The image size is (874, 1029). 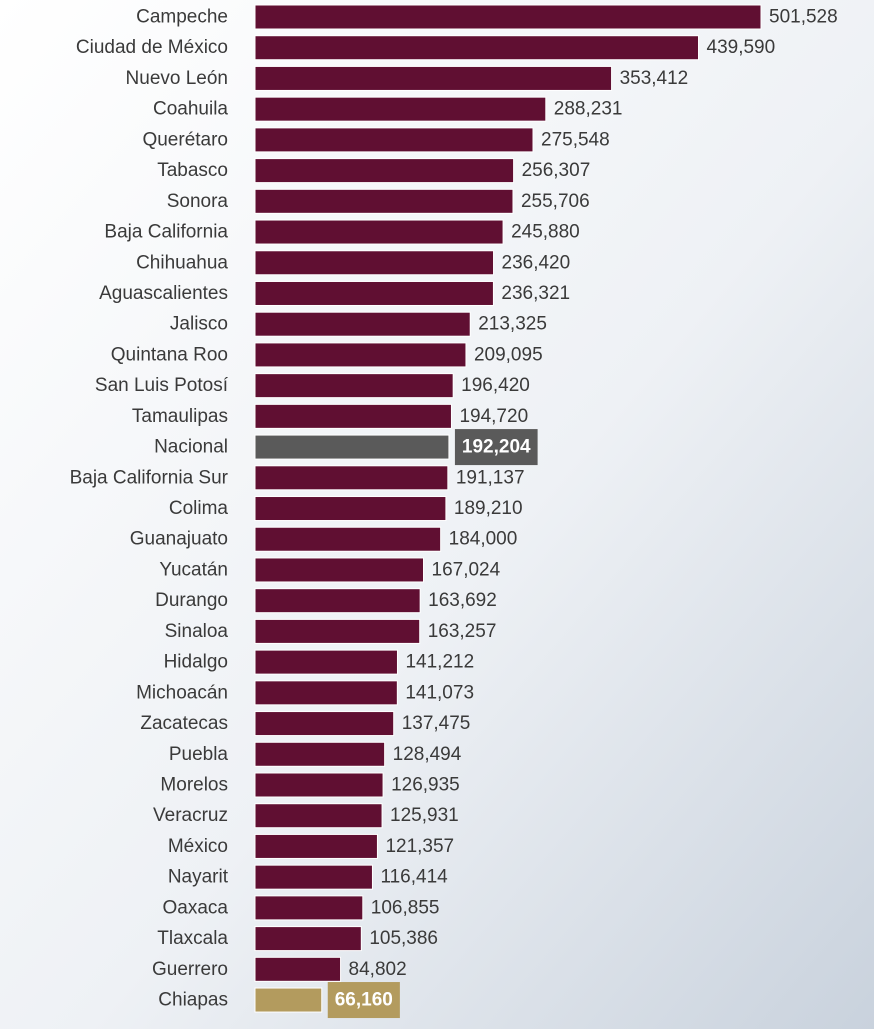 I want to click on value-label: 196,420, so click(x=495, y=385).